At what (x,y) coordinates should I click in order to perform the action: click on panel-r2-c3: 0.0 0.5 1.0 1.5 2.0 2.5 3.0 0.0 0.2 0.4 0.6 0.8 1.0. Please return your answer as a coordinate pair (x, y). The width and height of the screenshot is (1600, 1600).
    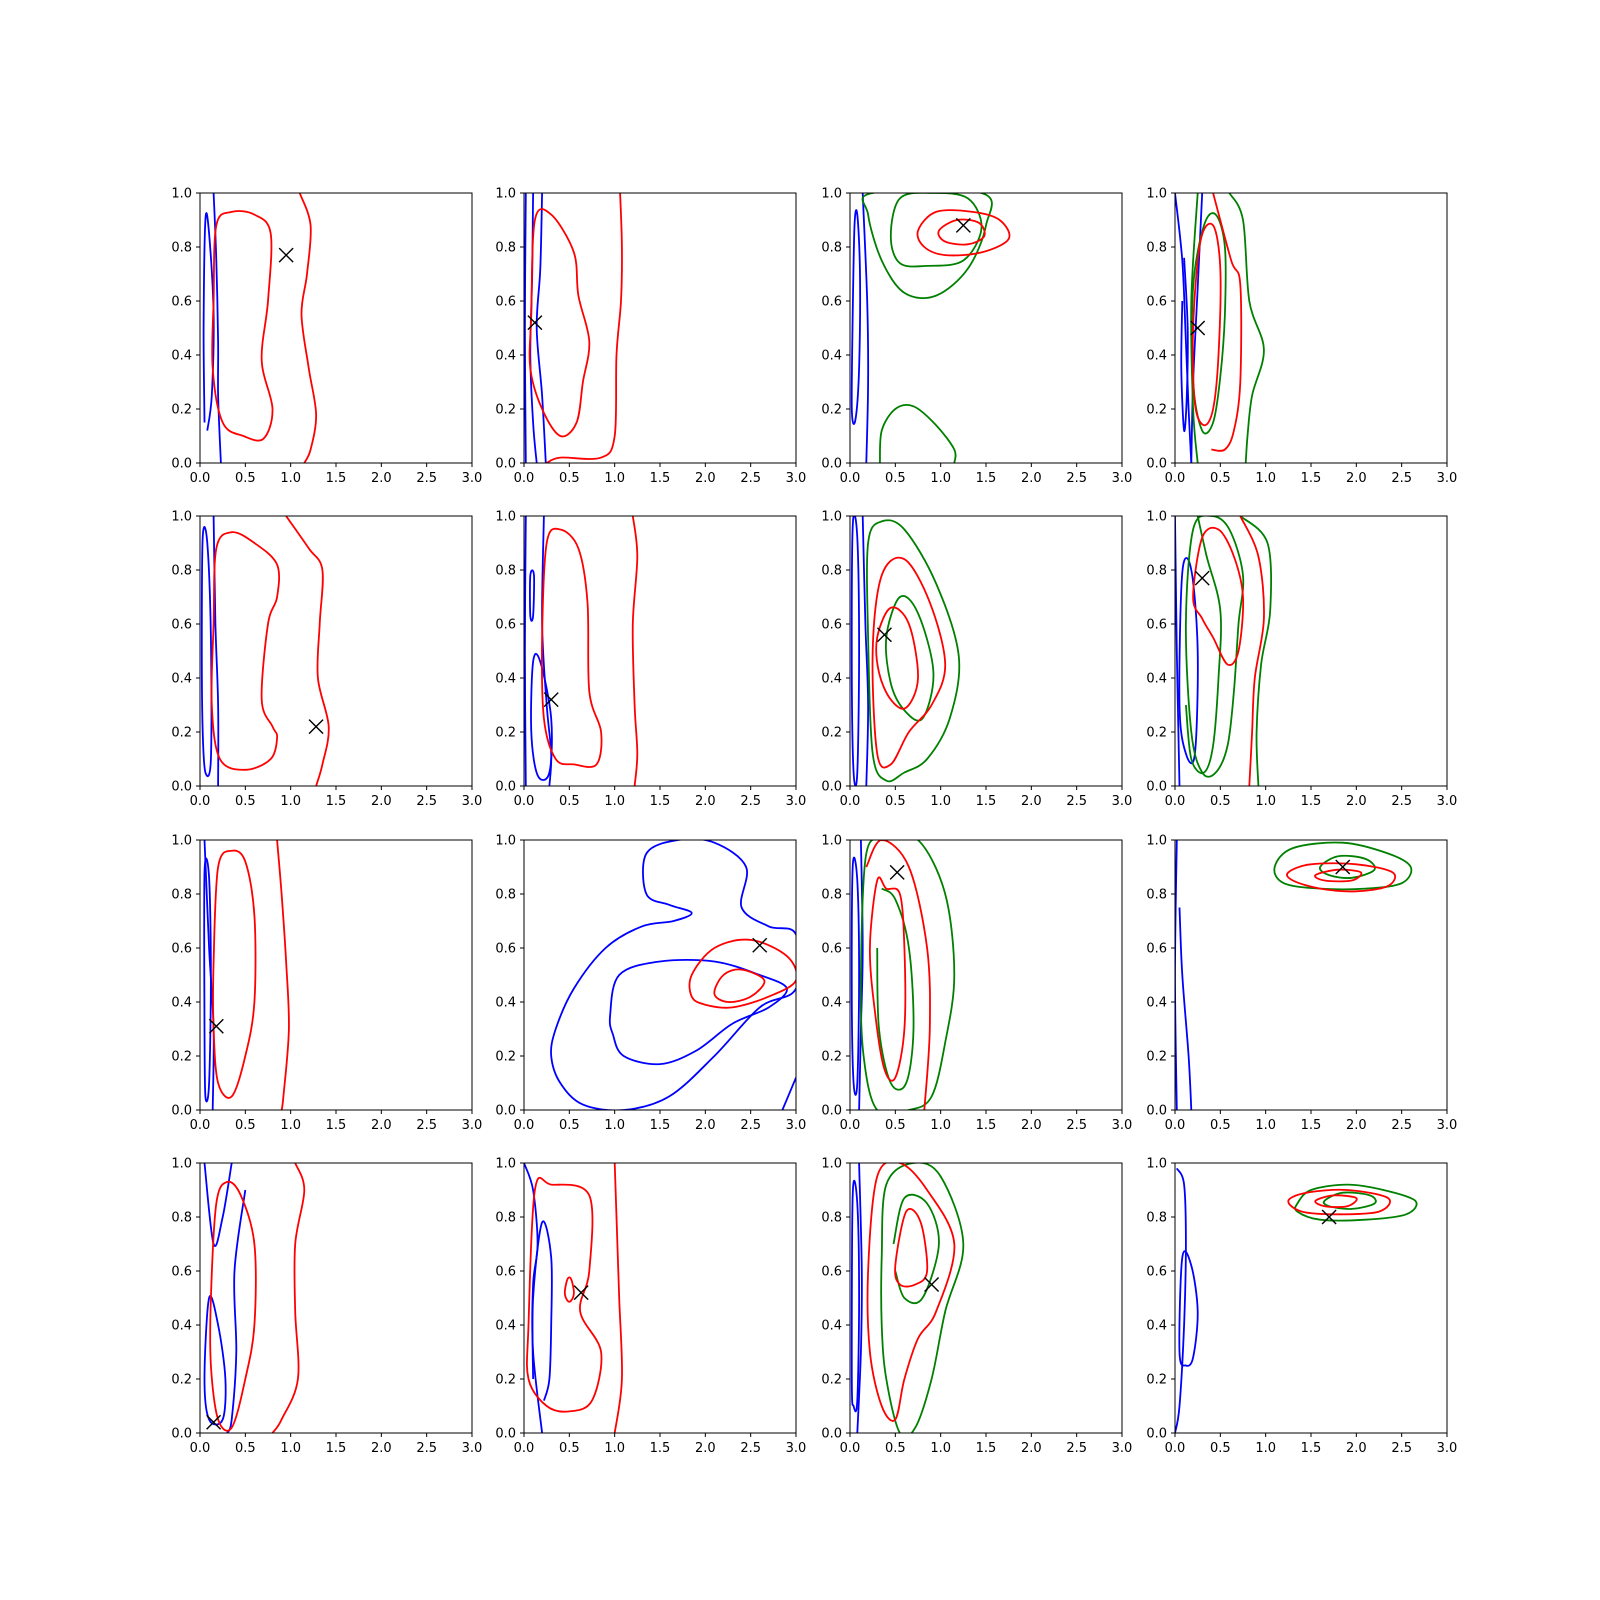
    Looking at the image, I should click on (1301, 984).